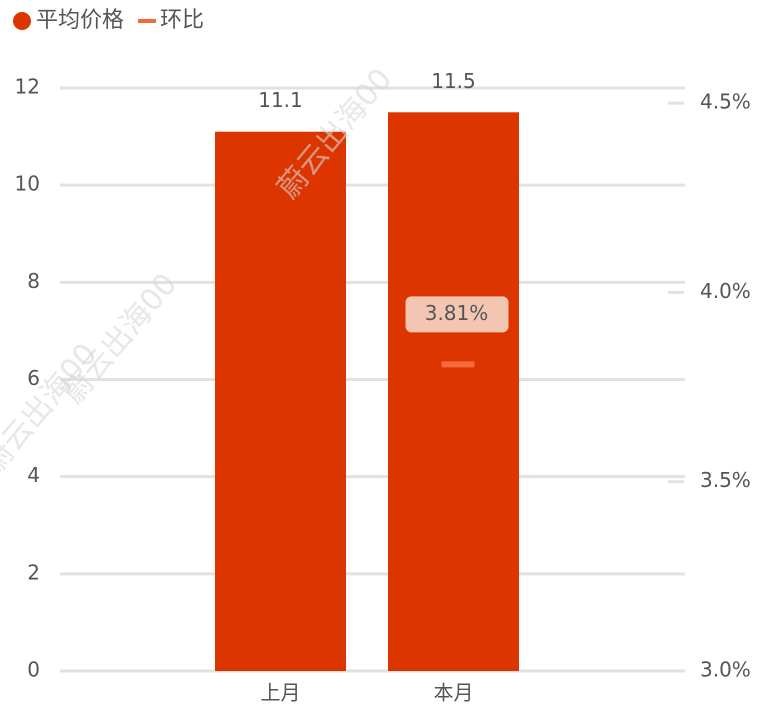 The image size is (758, 709). Describe the element at coordinates (280, 100) in the screenshot. I see `value-label: 11.1` at that location.